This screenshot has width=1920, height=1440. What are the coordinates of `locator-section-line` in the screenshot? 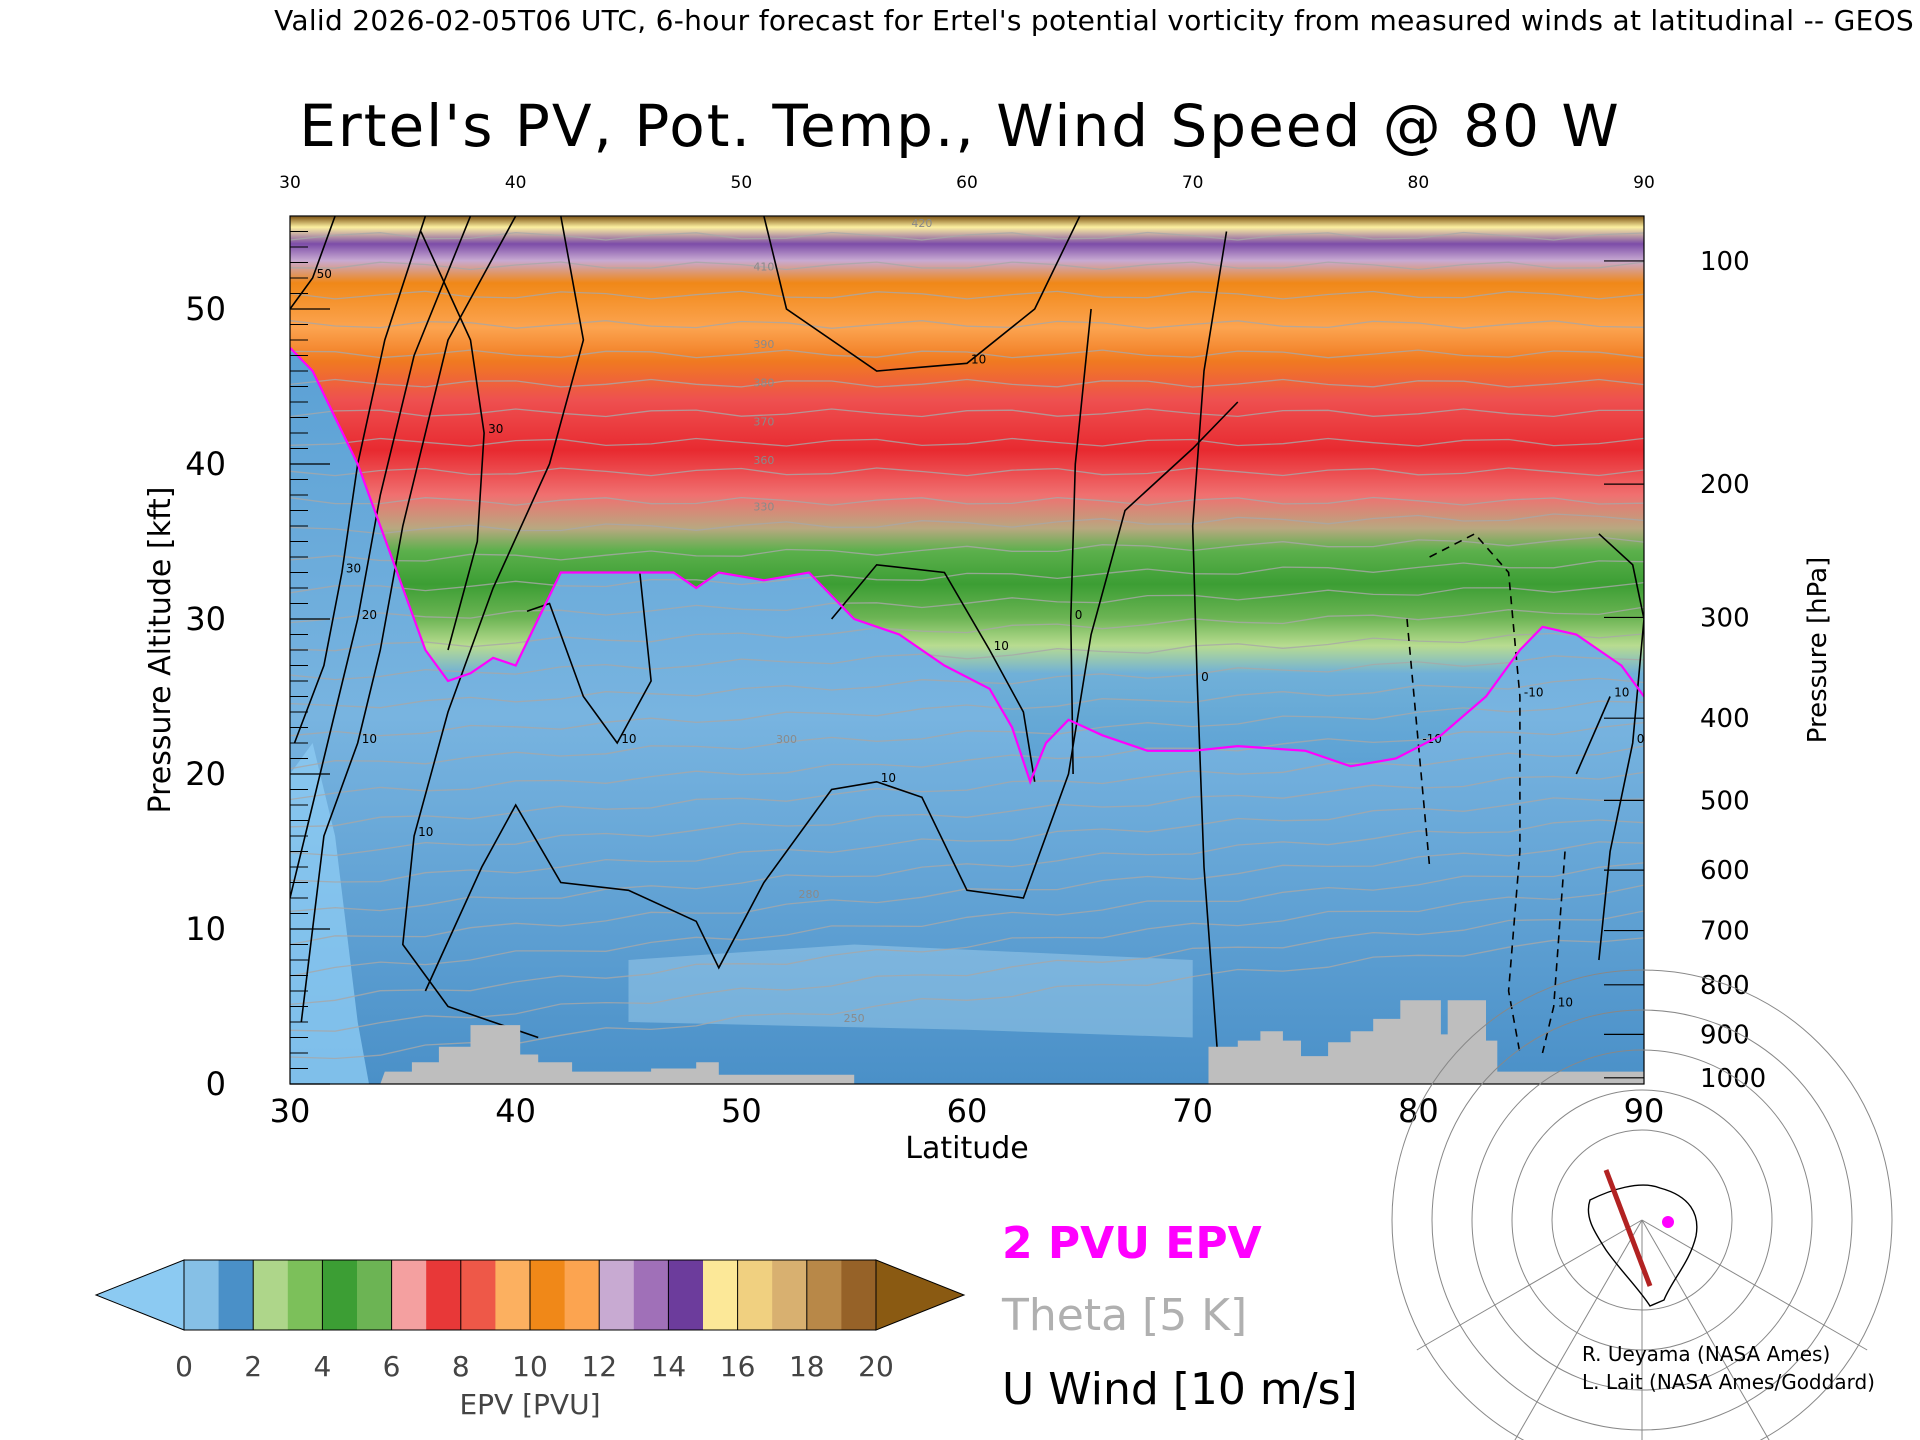 It's located at (1628, 1228).